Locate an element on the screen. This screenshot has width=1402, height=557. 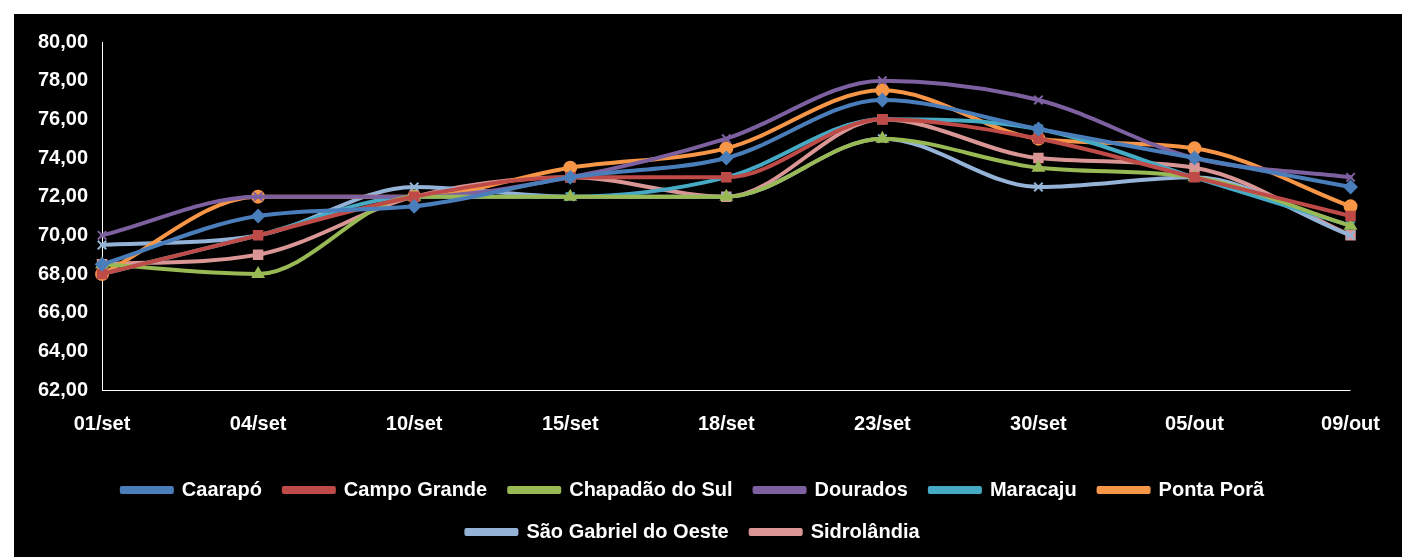
y-tick-label: 78,00 is located at coordinates (63, 79).